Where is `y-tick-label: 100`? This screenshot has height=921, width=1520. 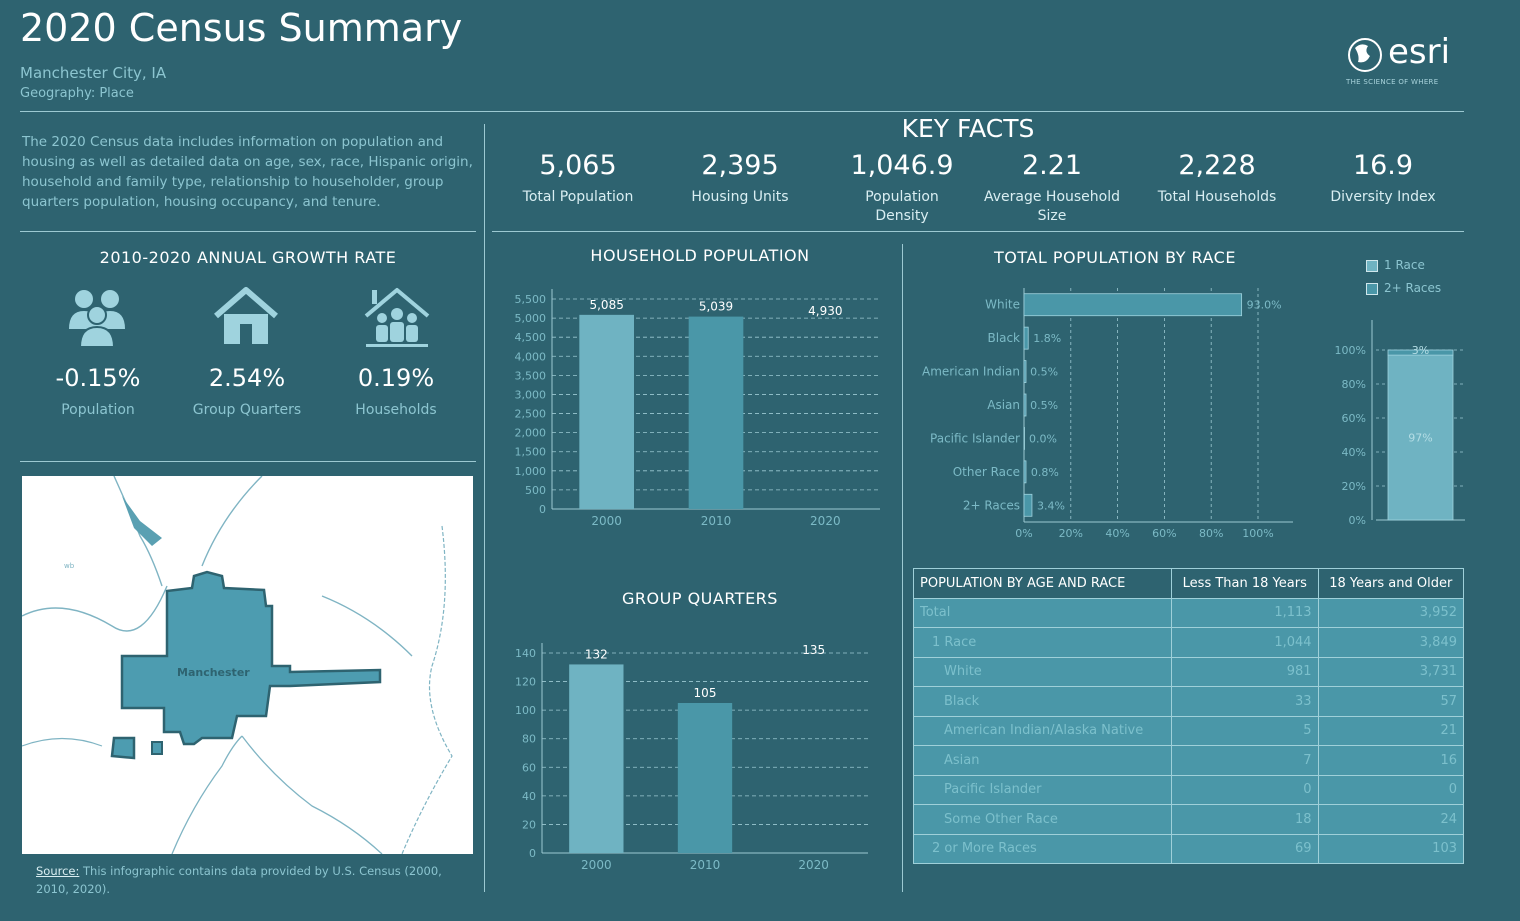 y-tick-label: 100 is located at coordinates (525, 710).